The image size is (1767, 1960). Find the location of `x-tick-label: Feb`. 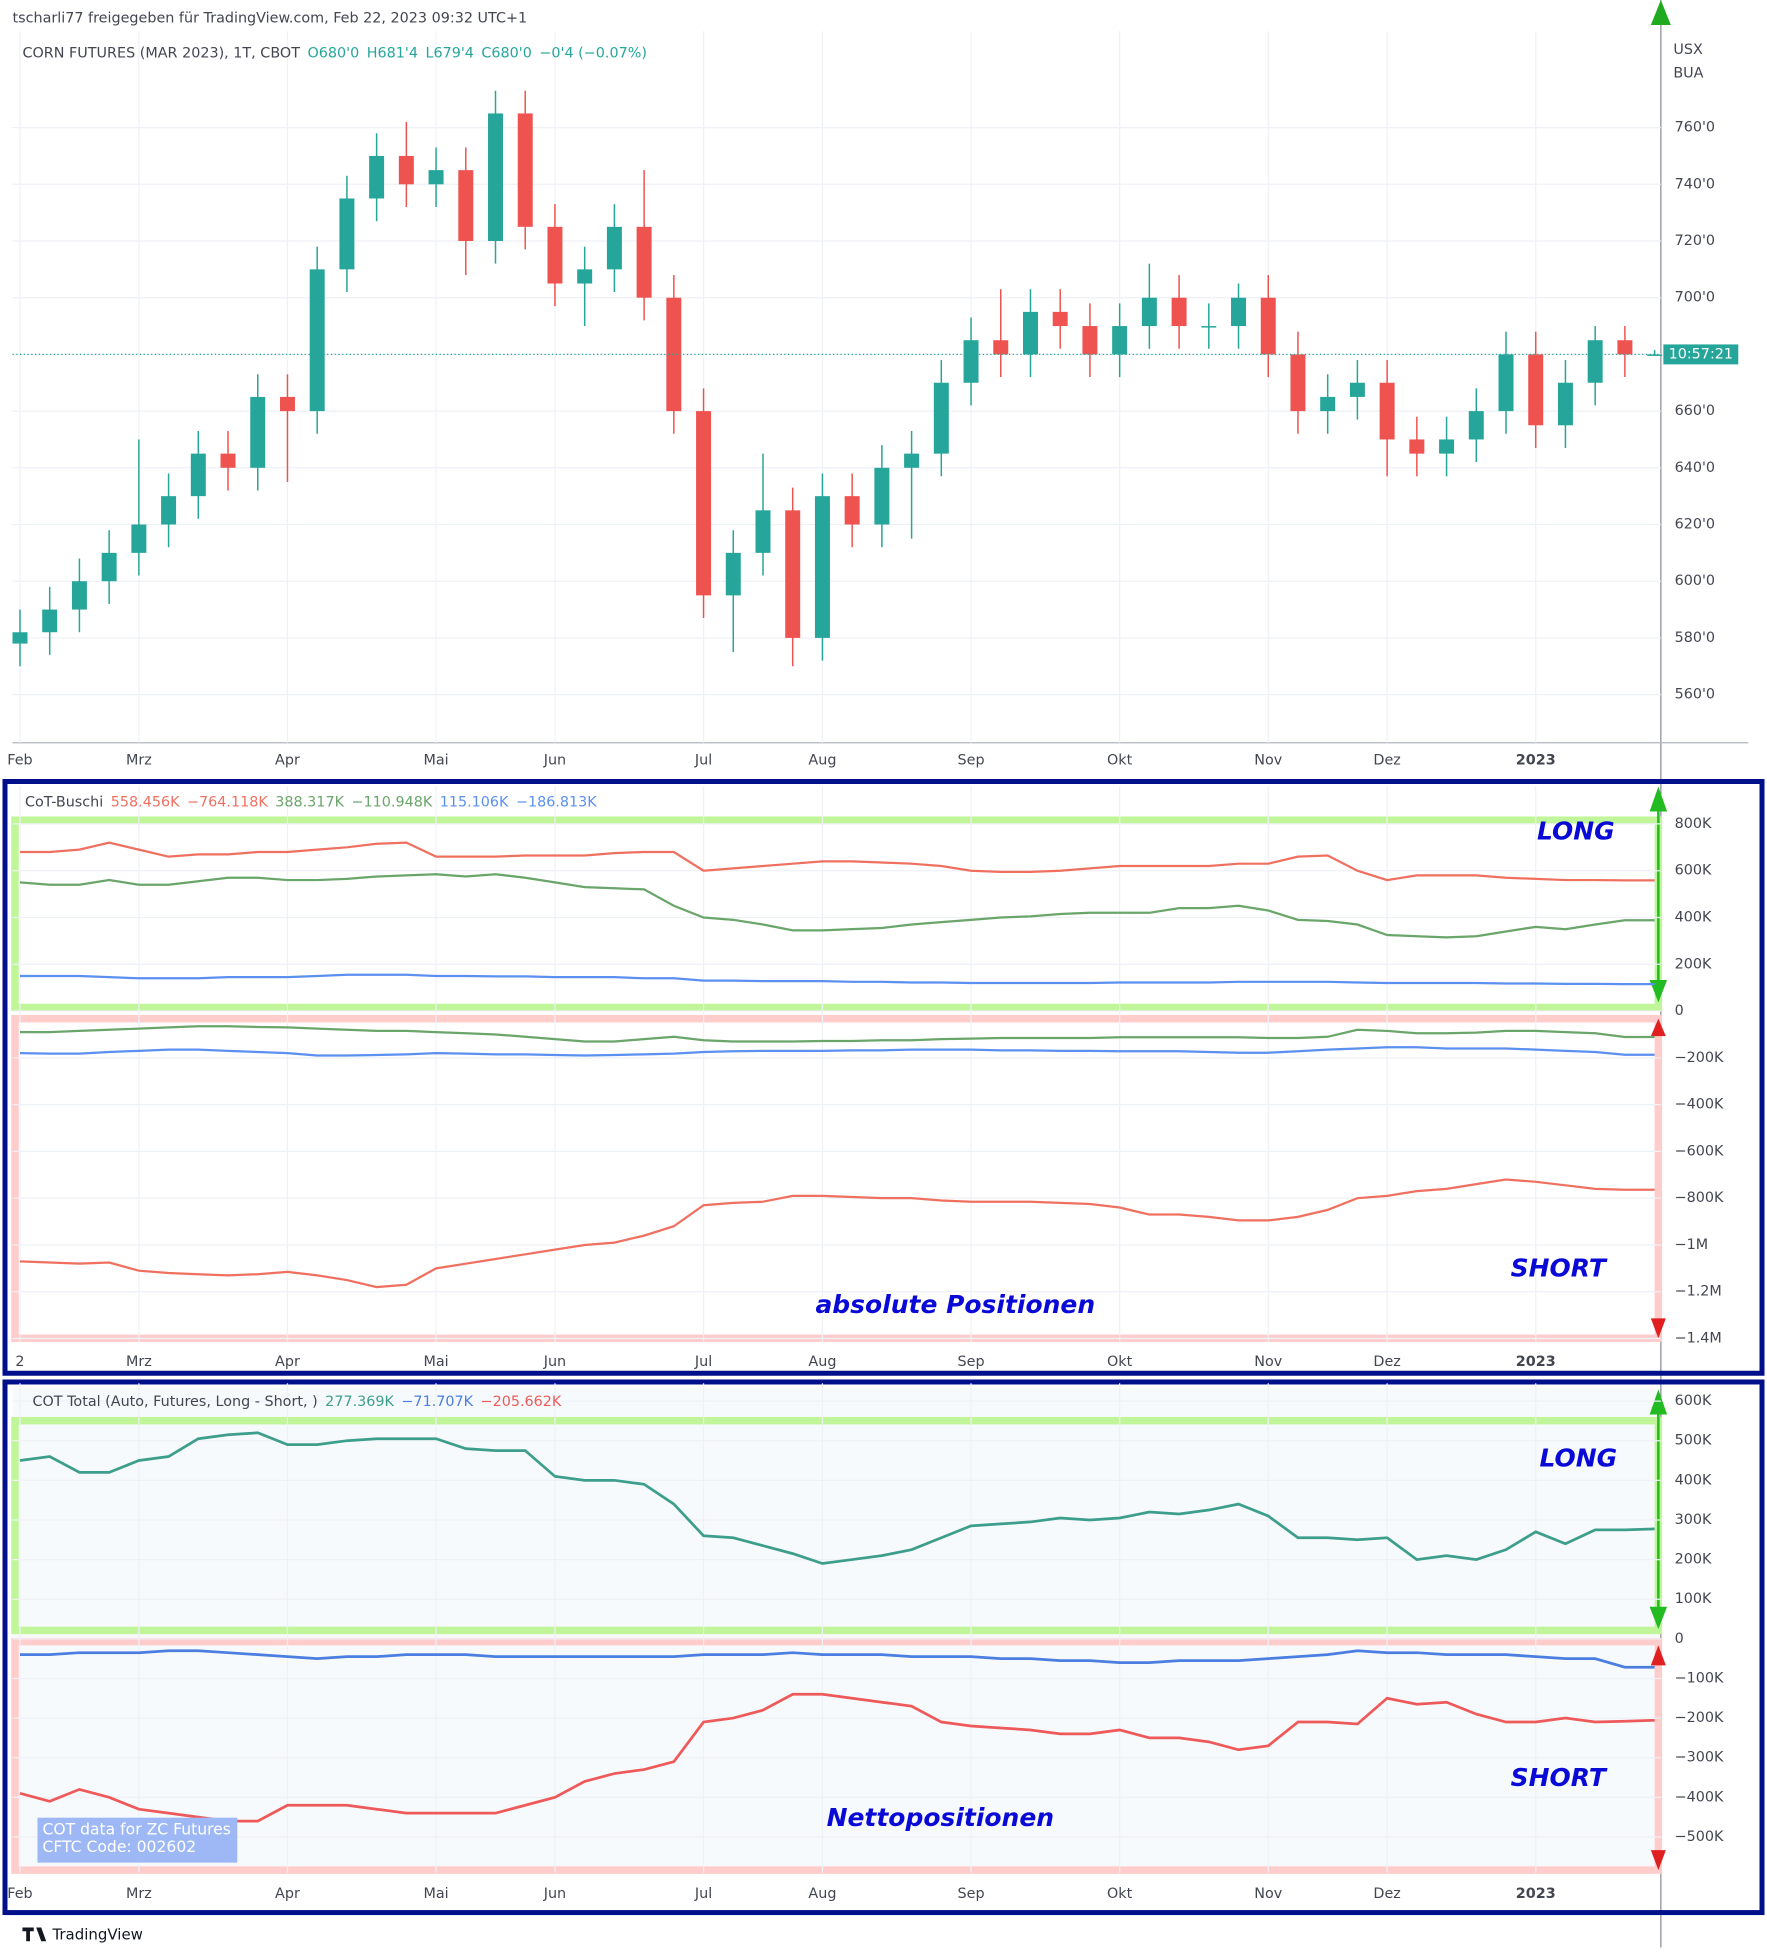

x-tick-label: Feb is located at coordinates (19, 760).